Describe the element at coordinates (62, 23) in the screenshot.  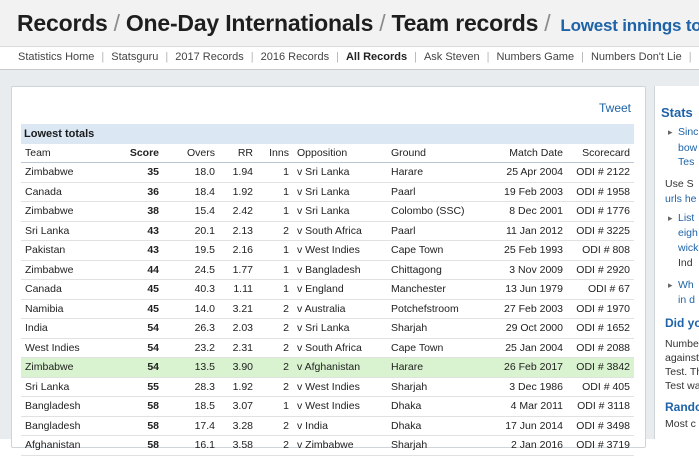
I see `breadcrumb-records: Records` at that location.